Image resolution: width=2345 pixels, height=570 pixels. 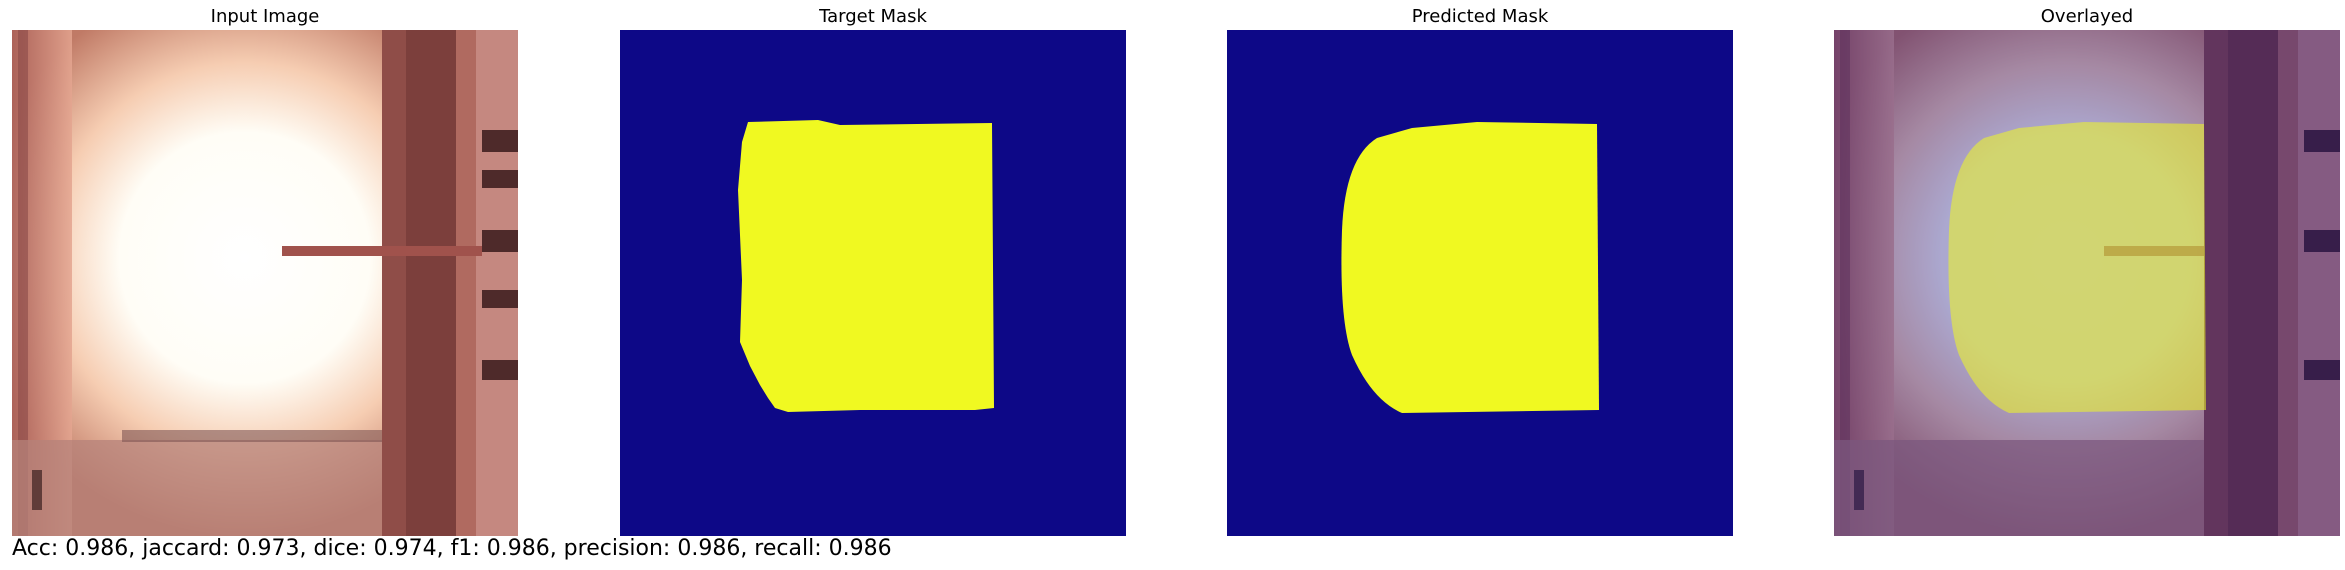 What do you see at coordinates (2087, 16) in the screenshot?
I see `overlayed-title: Overlayed` at bounding box center [2087, 16].